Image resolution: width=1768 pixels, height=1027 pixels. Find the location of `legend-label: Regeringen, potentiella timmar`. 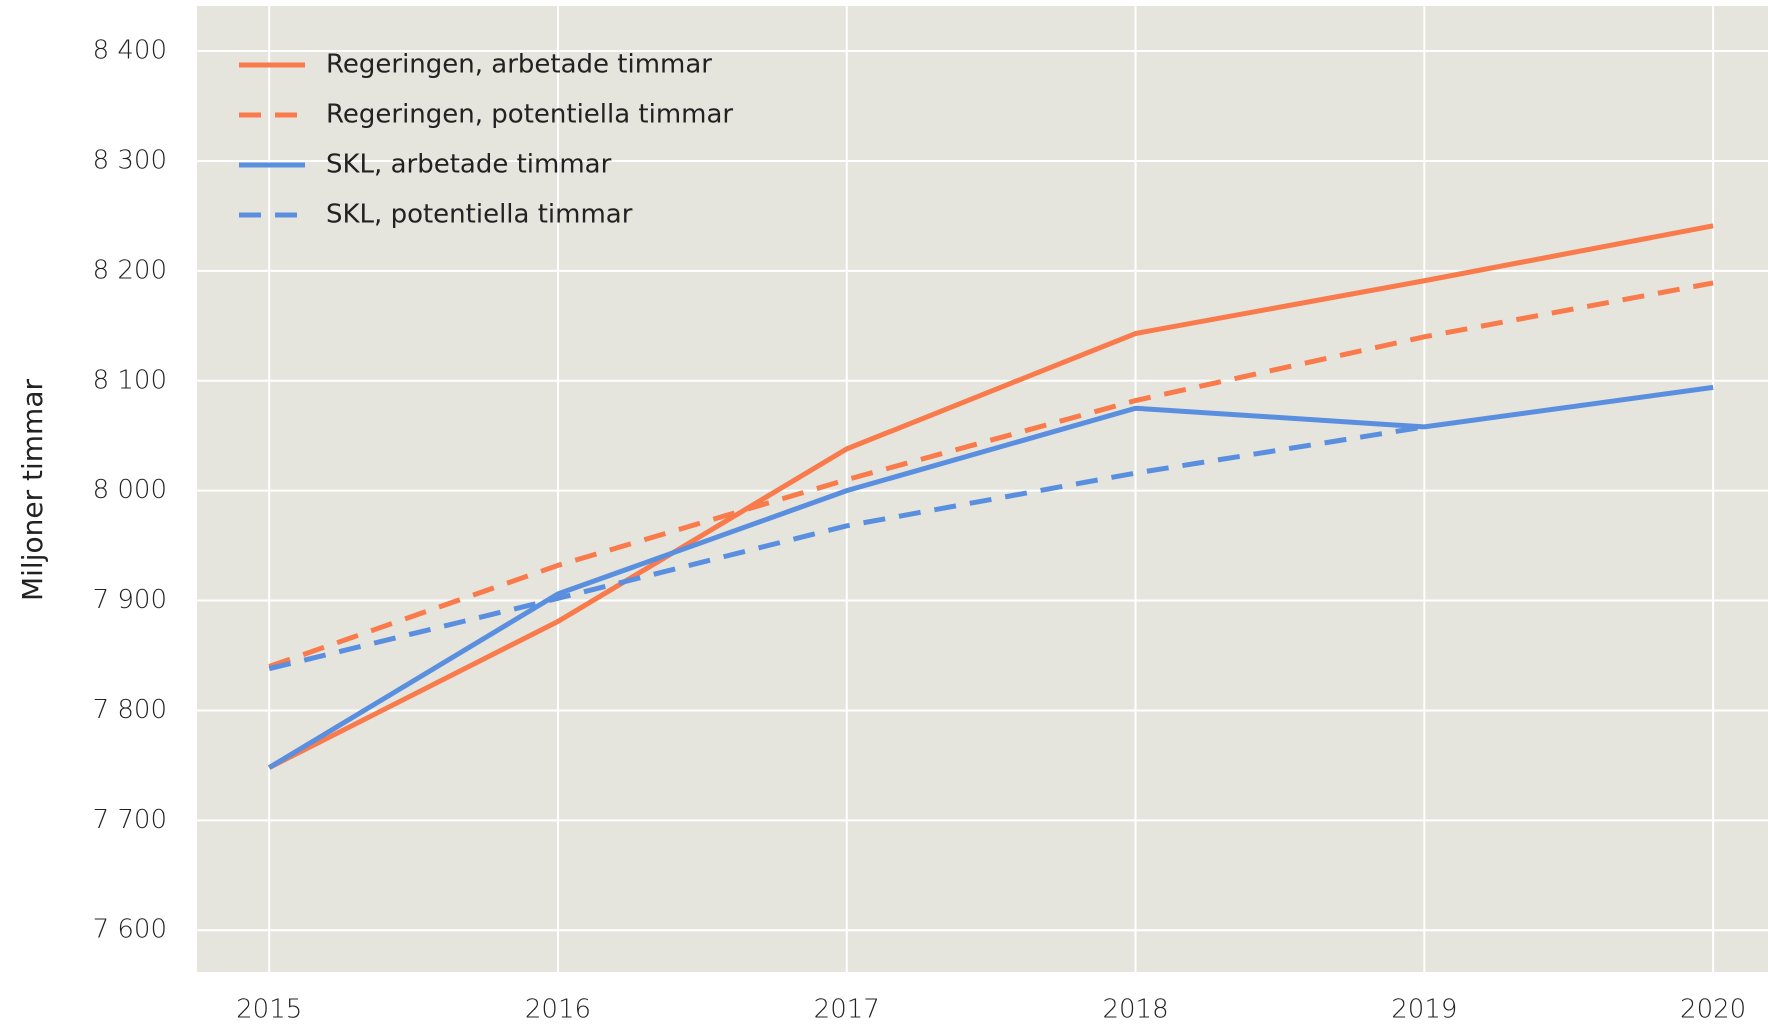

legend-label: Regeringen, potentiella timmar is located at coordinates (529, 115).